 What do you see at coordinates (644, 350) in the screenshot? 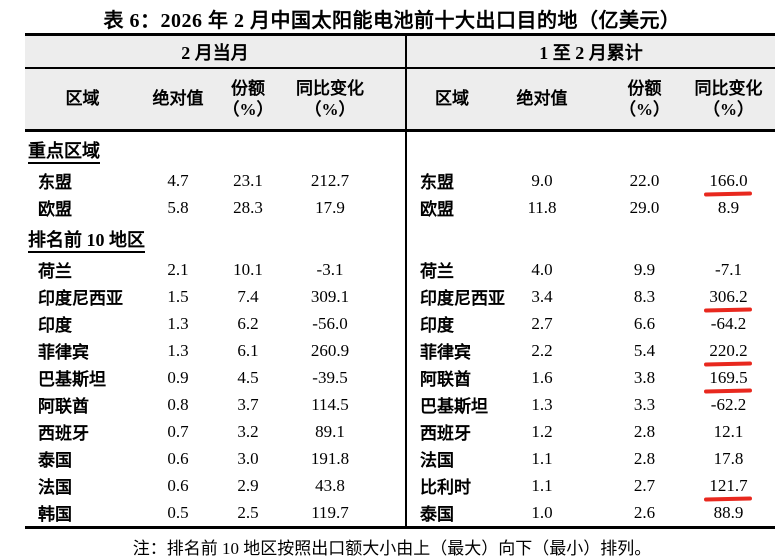
I see `cell-share: 5.4` at bounding box center [644, 350].